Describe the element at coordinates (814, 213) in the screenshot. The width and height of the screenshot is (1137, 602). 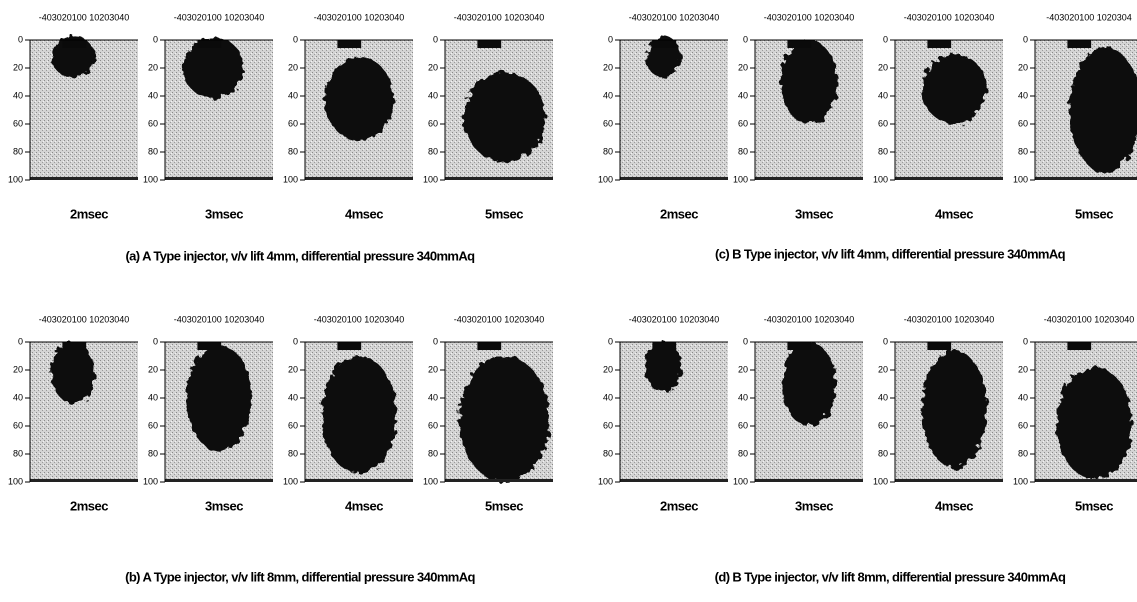
I see `frame-time-label: 3msec` at that location.